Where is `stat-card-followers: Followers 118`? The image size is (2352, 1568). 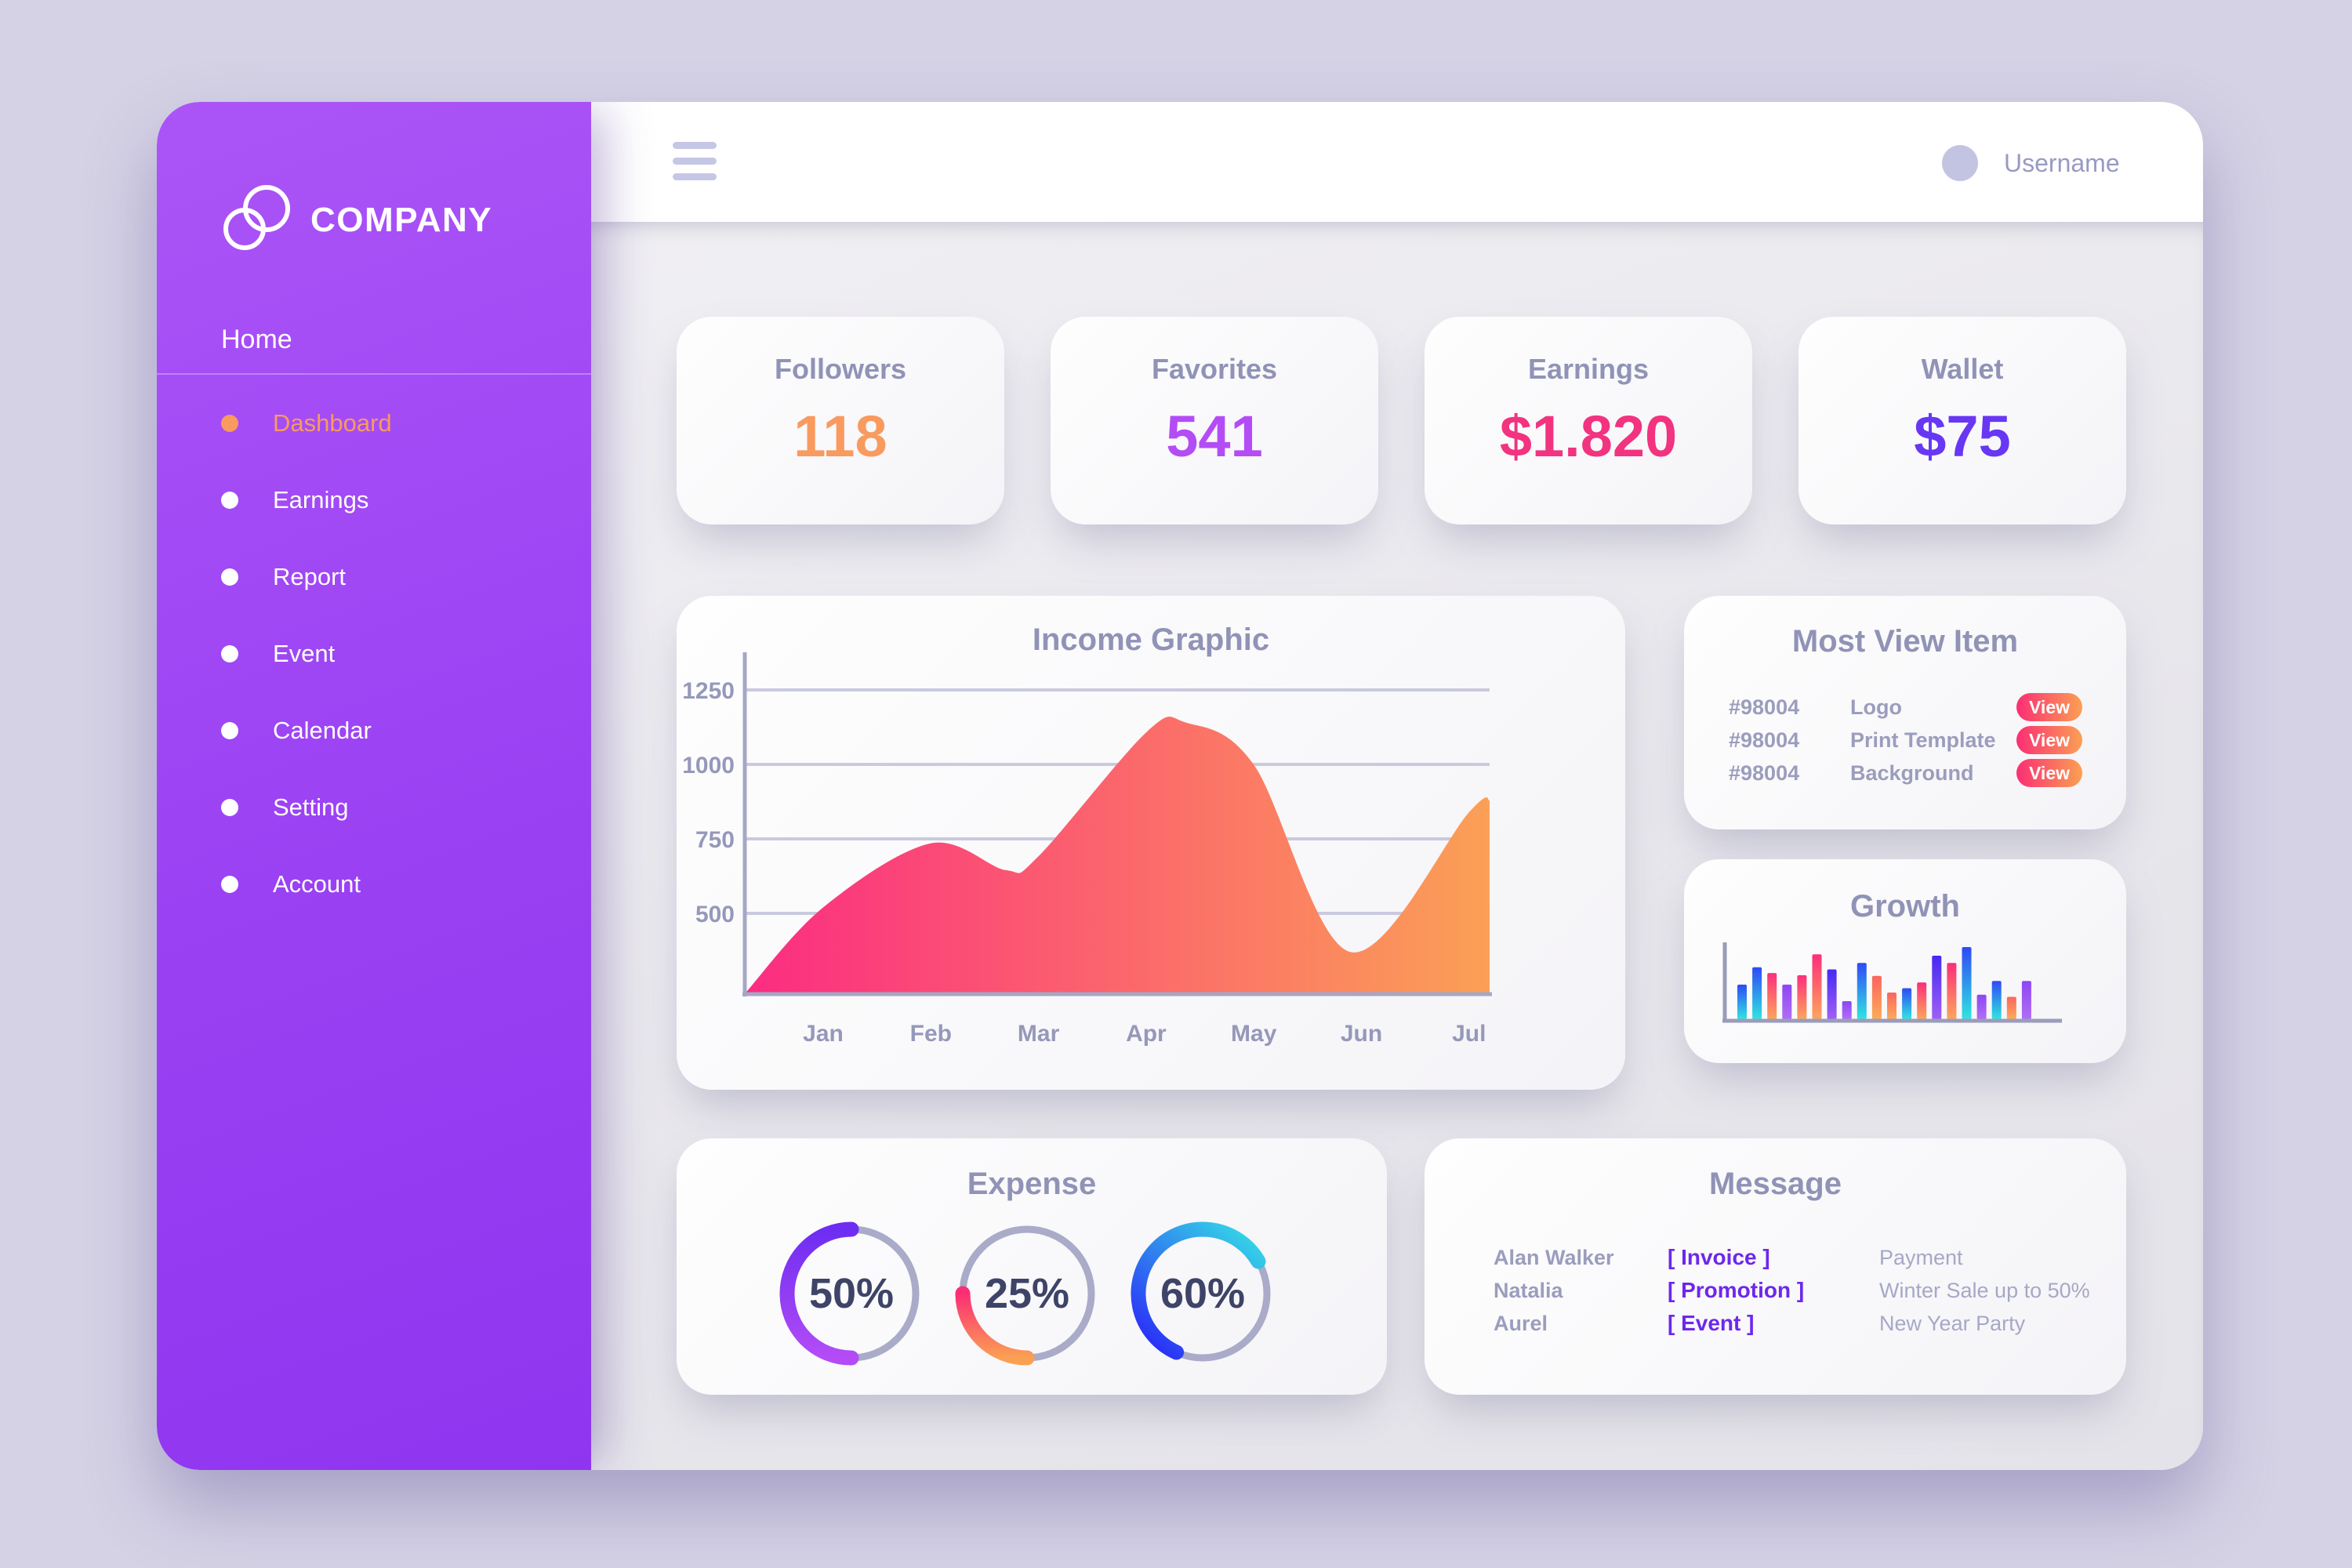 stat-card-followers: Followers 118 is located at coordinates (841, 420).